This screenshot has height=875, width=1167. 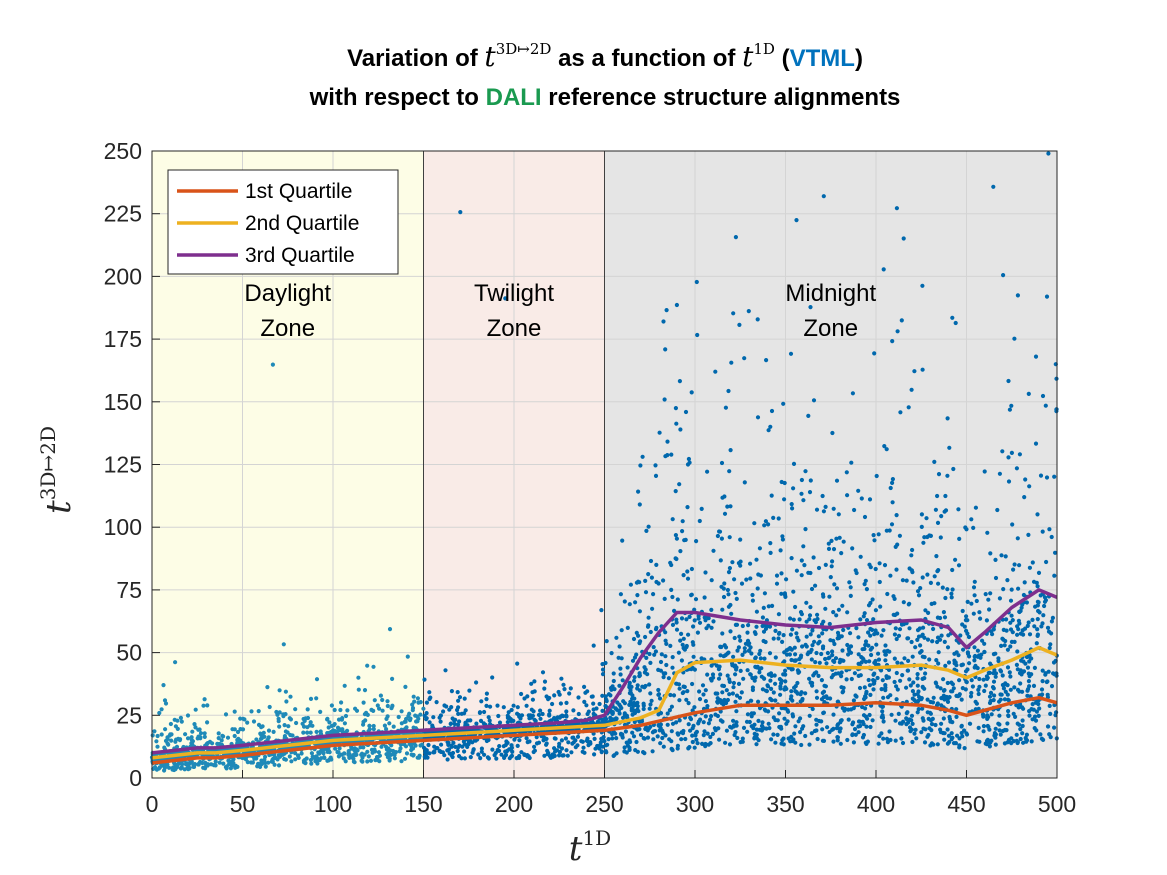 I want to click on y-tick-label: 50, so click(x=129, y=653).